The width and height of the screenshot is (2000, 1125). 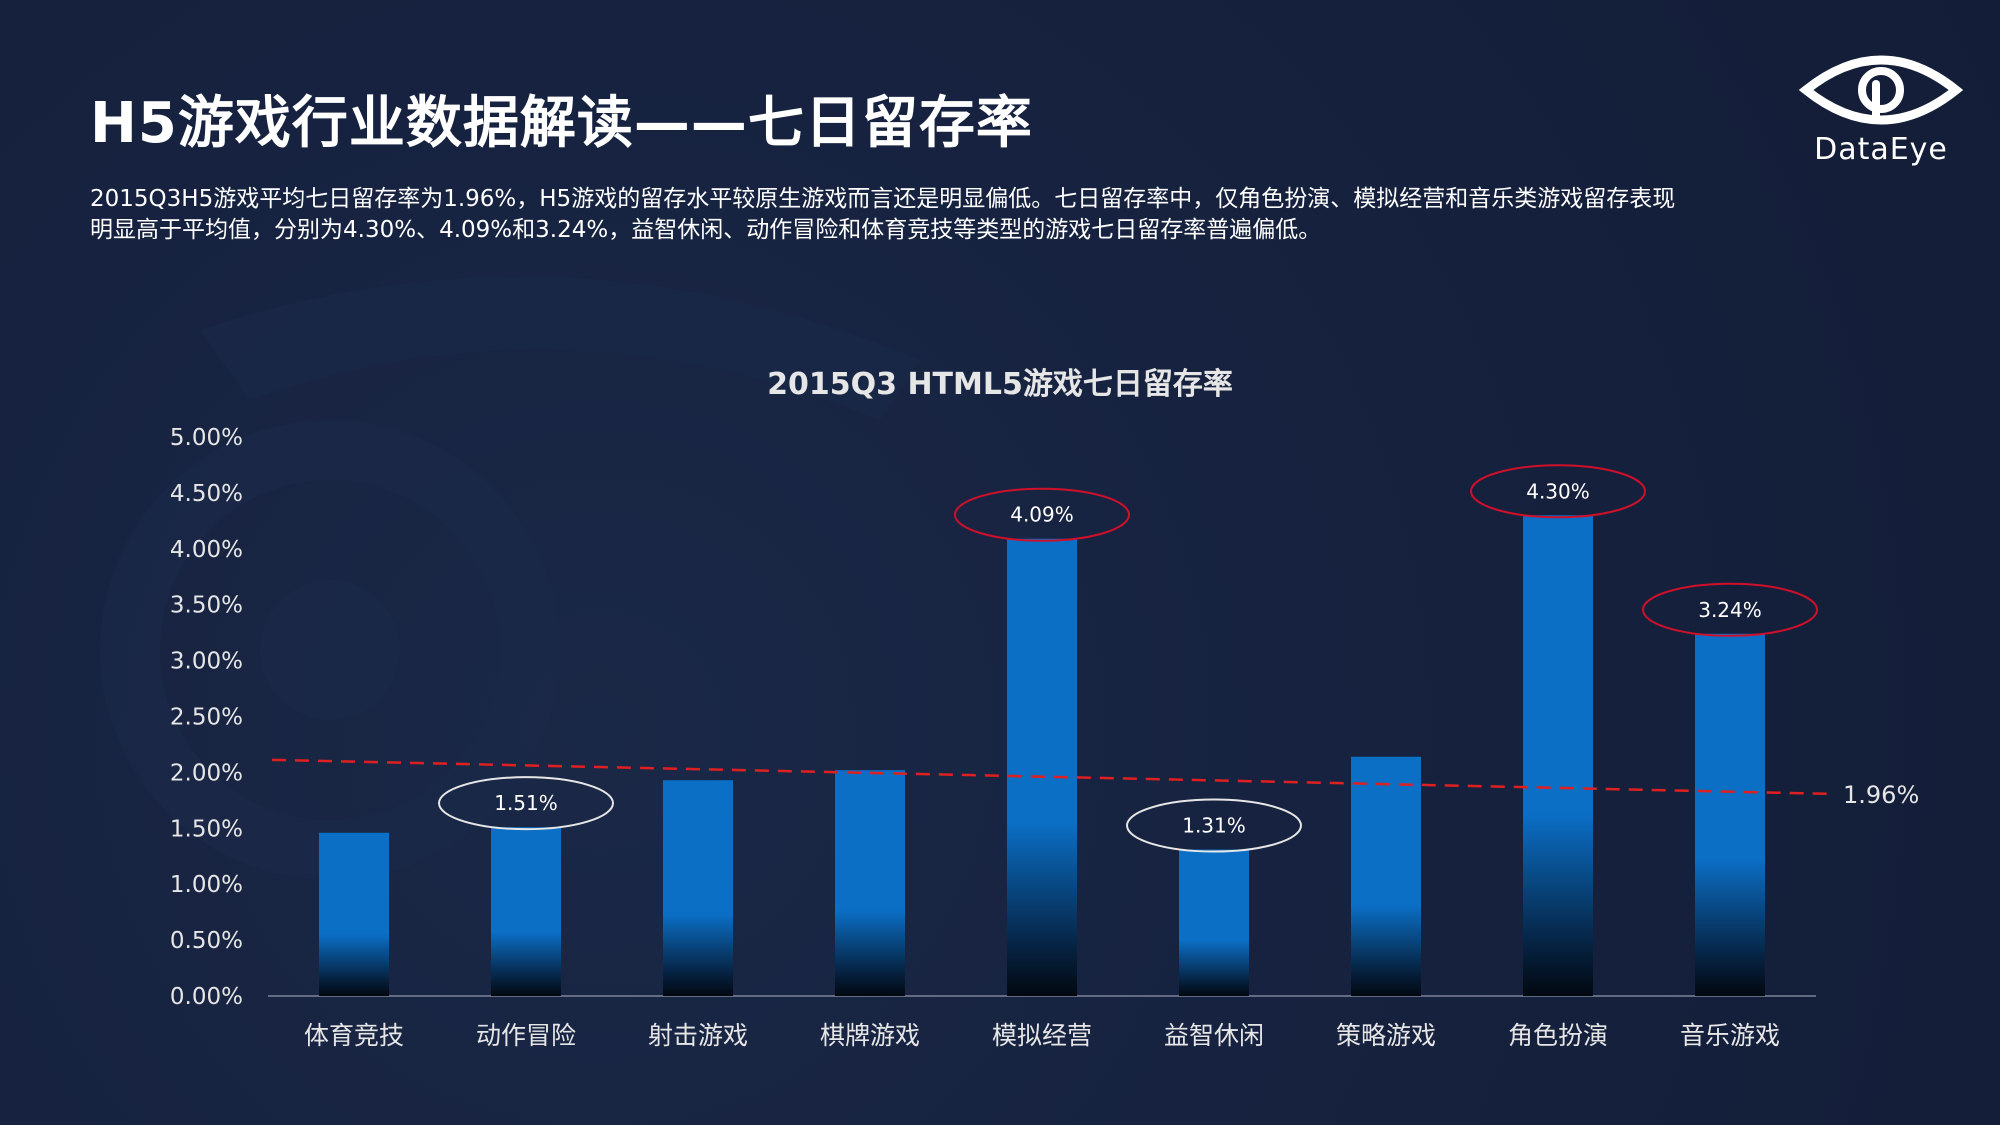 I want to click on chart-title: 2015Q3 HTML5游戏七日留存率, so click(x=1000, y=384).